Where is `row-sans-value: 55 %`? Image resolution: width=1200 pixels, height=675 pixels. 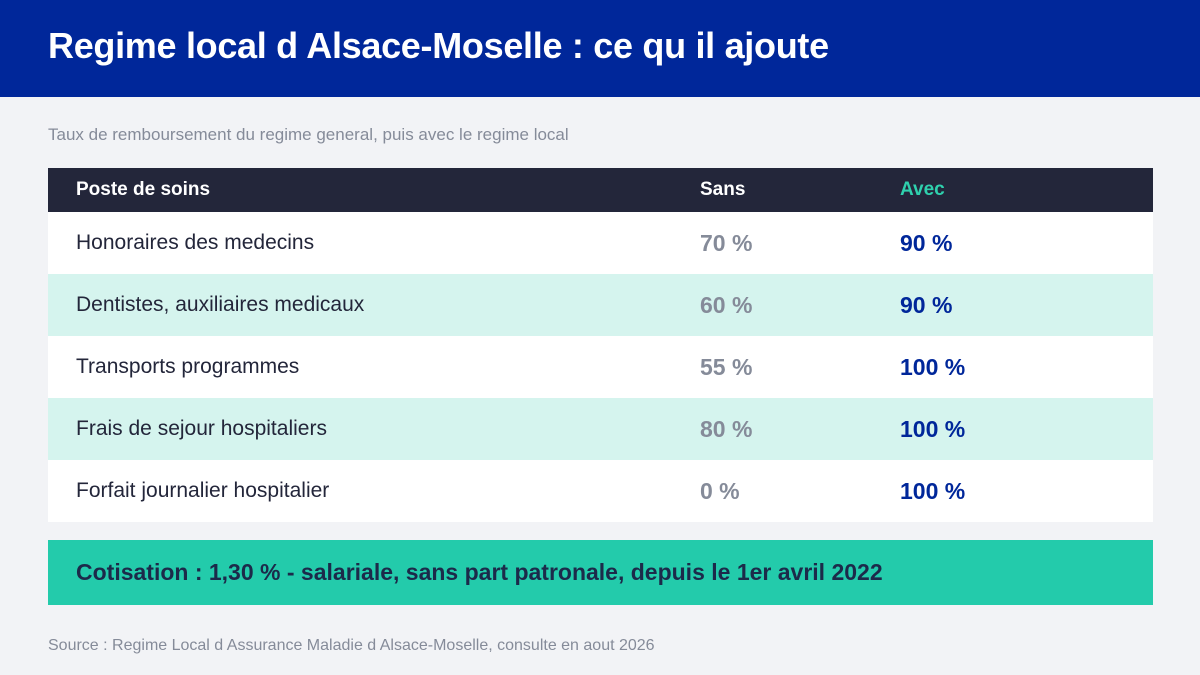 row-sans-value: 55 % is located at coordinates (726, 367).